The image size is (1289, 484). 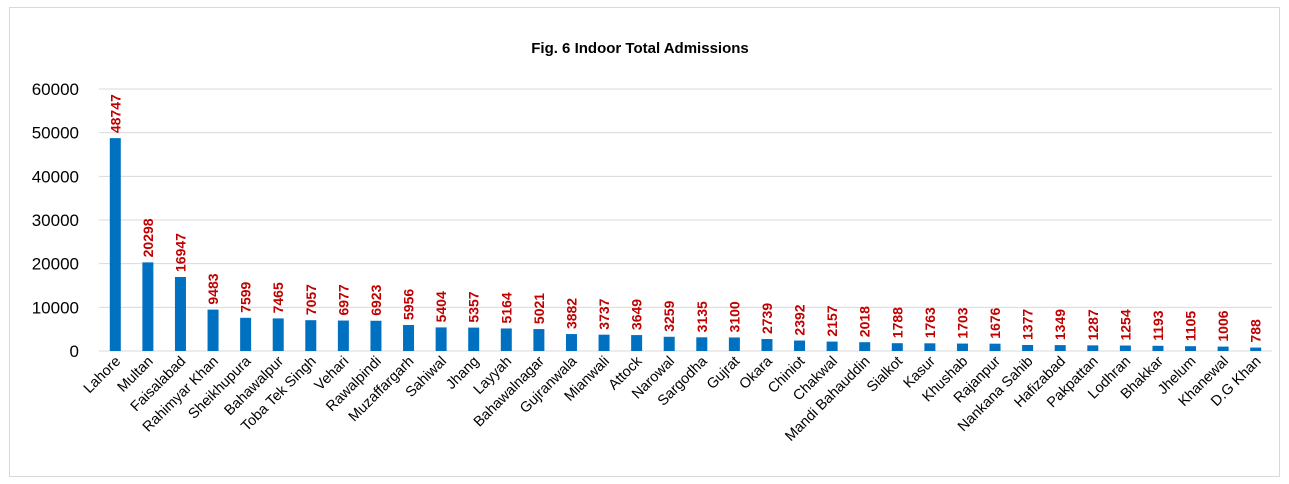 I want to click on x-tick-label: Sialkot, so click(x=885, y=375).